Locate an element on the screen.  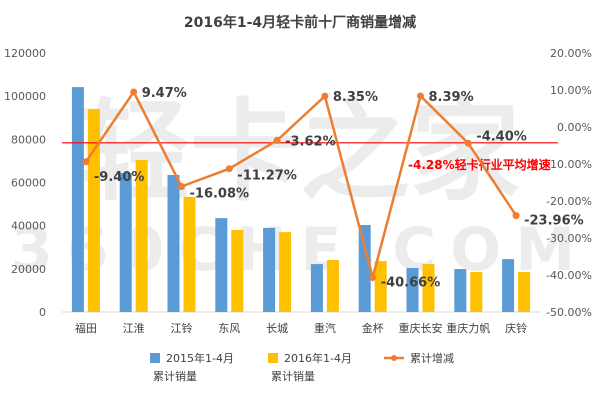
data-label: 8.35% is located at coordinates (355, 97).